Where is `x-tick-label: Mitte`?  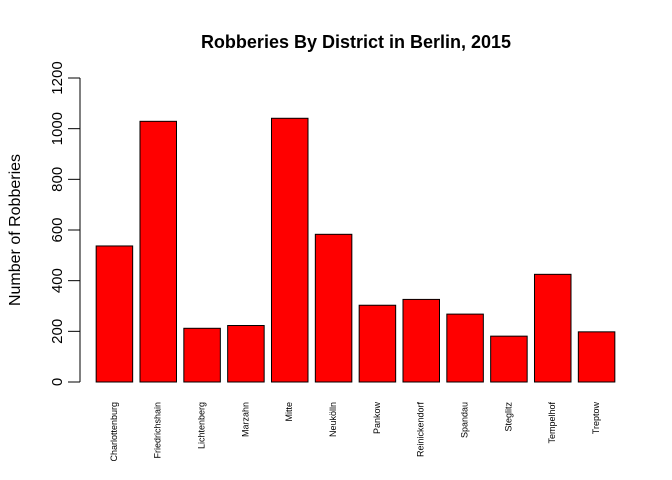 x-tick-label: Mitte is located at coordinates (289, 412).